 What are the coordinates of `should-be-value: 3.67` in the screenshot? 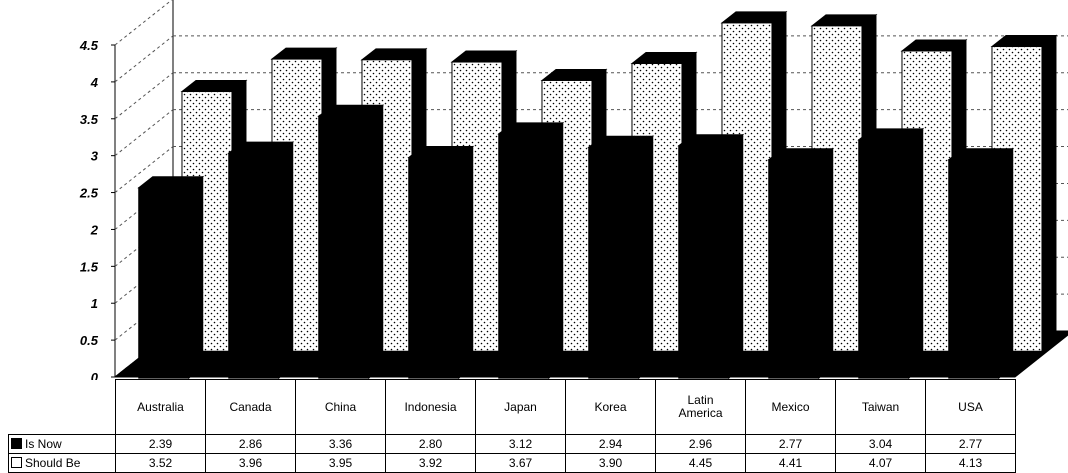 It's located at (520, 463).